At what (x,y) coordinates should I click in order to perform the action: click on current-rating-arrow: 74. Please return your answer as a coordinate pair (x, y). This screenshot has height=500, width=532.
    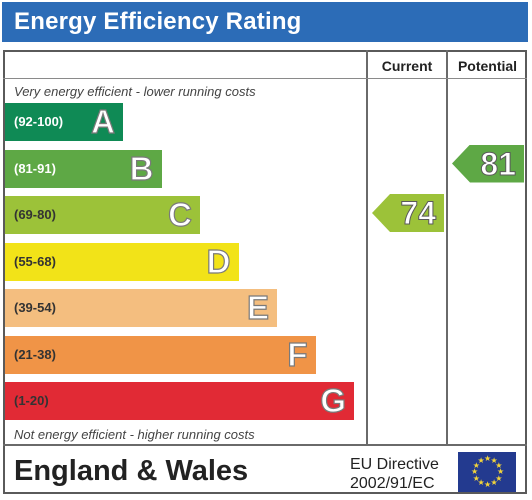
    Looking at the image, I should click on (408, 213).